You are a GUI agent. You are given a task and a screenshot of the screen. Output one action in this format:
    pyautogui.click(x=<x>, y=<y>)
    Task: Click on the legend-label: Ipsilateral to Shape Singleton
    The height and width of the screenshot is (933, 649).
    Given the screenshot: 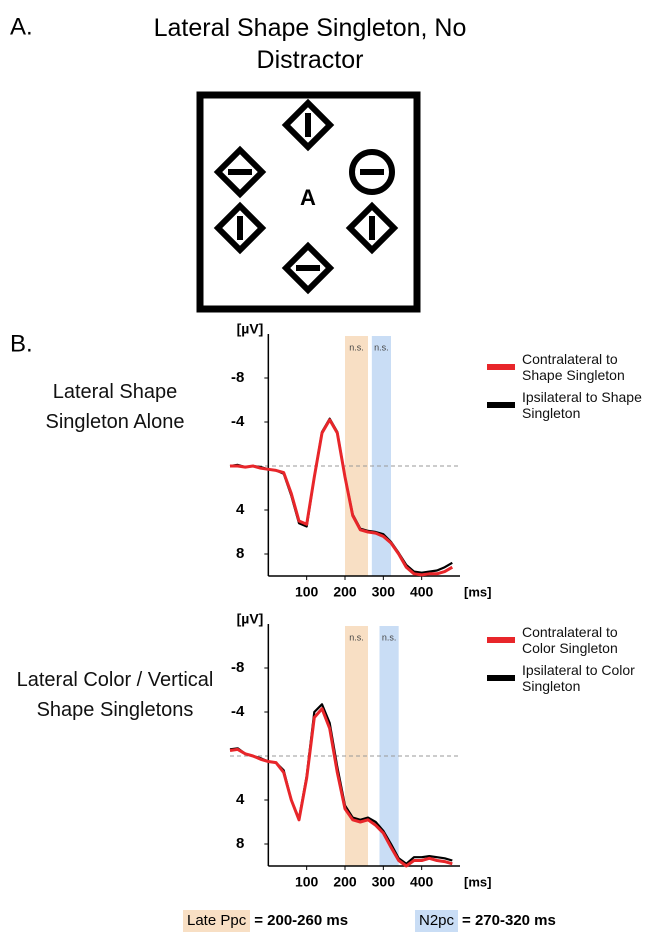 What is the action you would take?
    pyautogui.click(x=582, y=405)
    